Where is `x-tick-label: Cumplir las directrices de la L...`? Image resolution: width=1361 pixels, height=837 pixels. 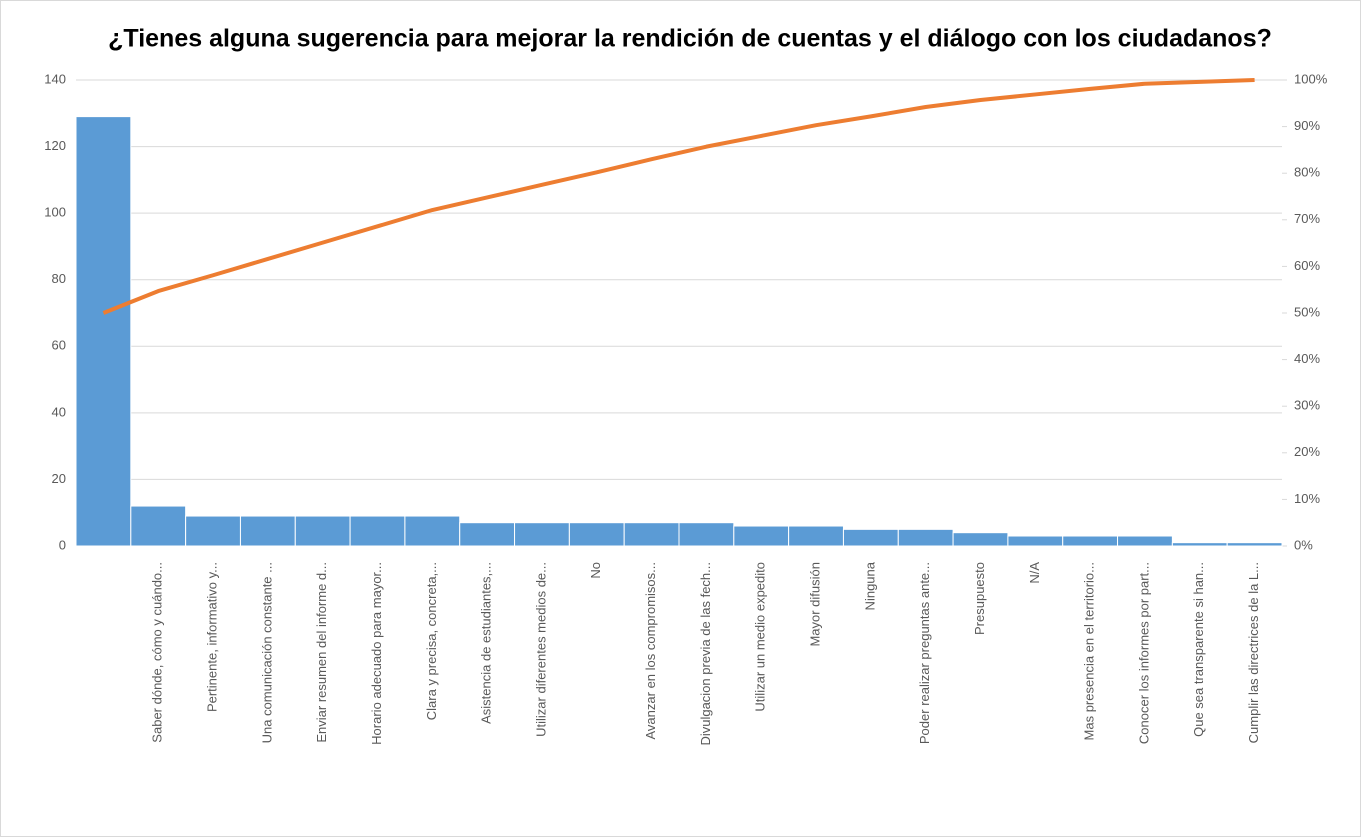
x-tick-label: Cumplir las directrices de la L... is located at coordinates (1253, 652).